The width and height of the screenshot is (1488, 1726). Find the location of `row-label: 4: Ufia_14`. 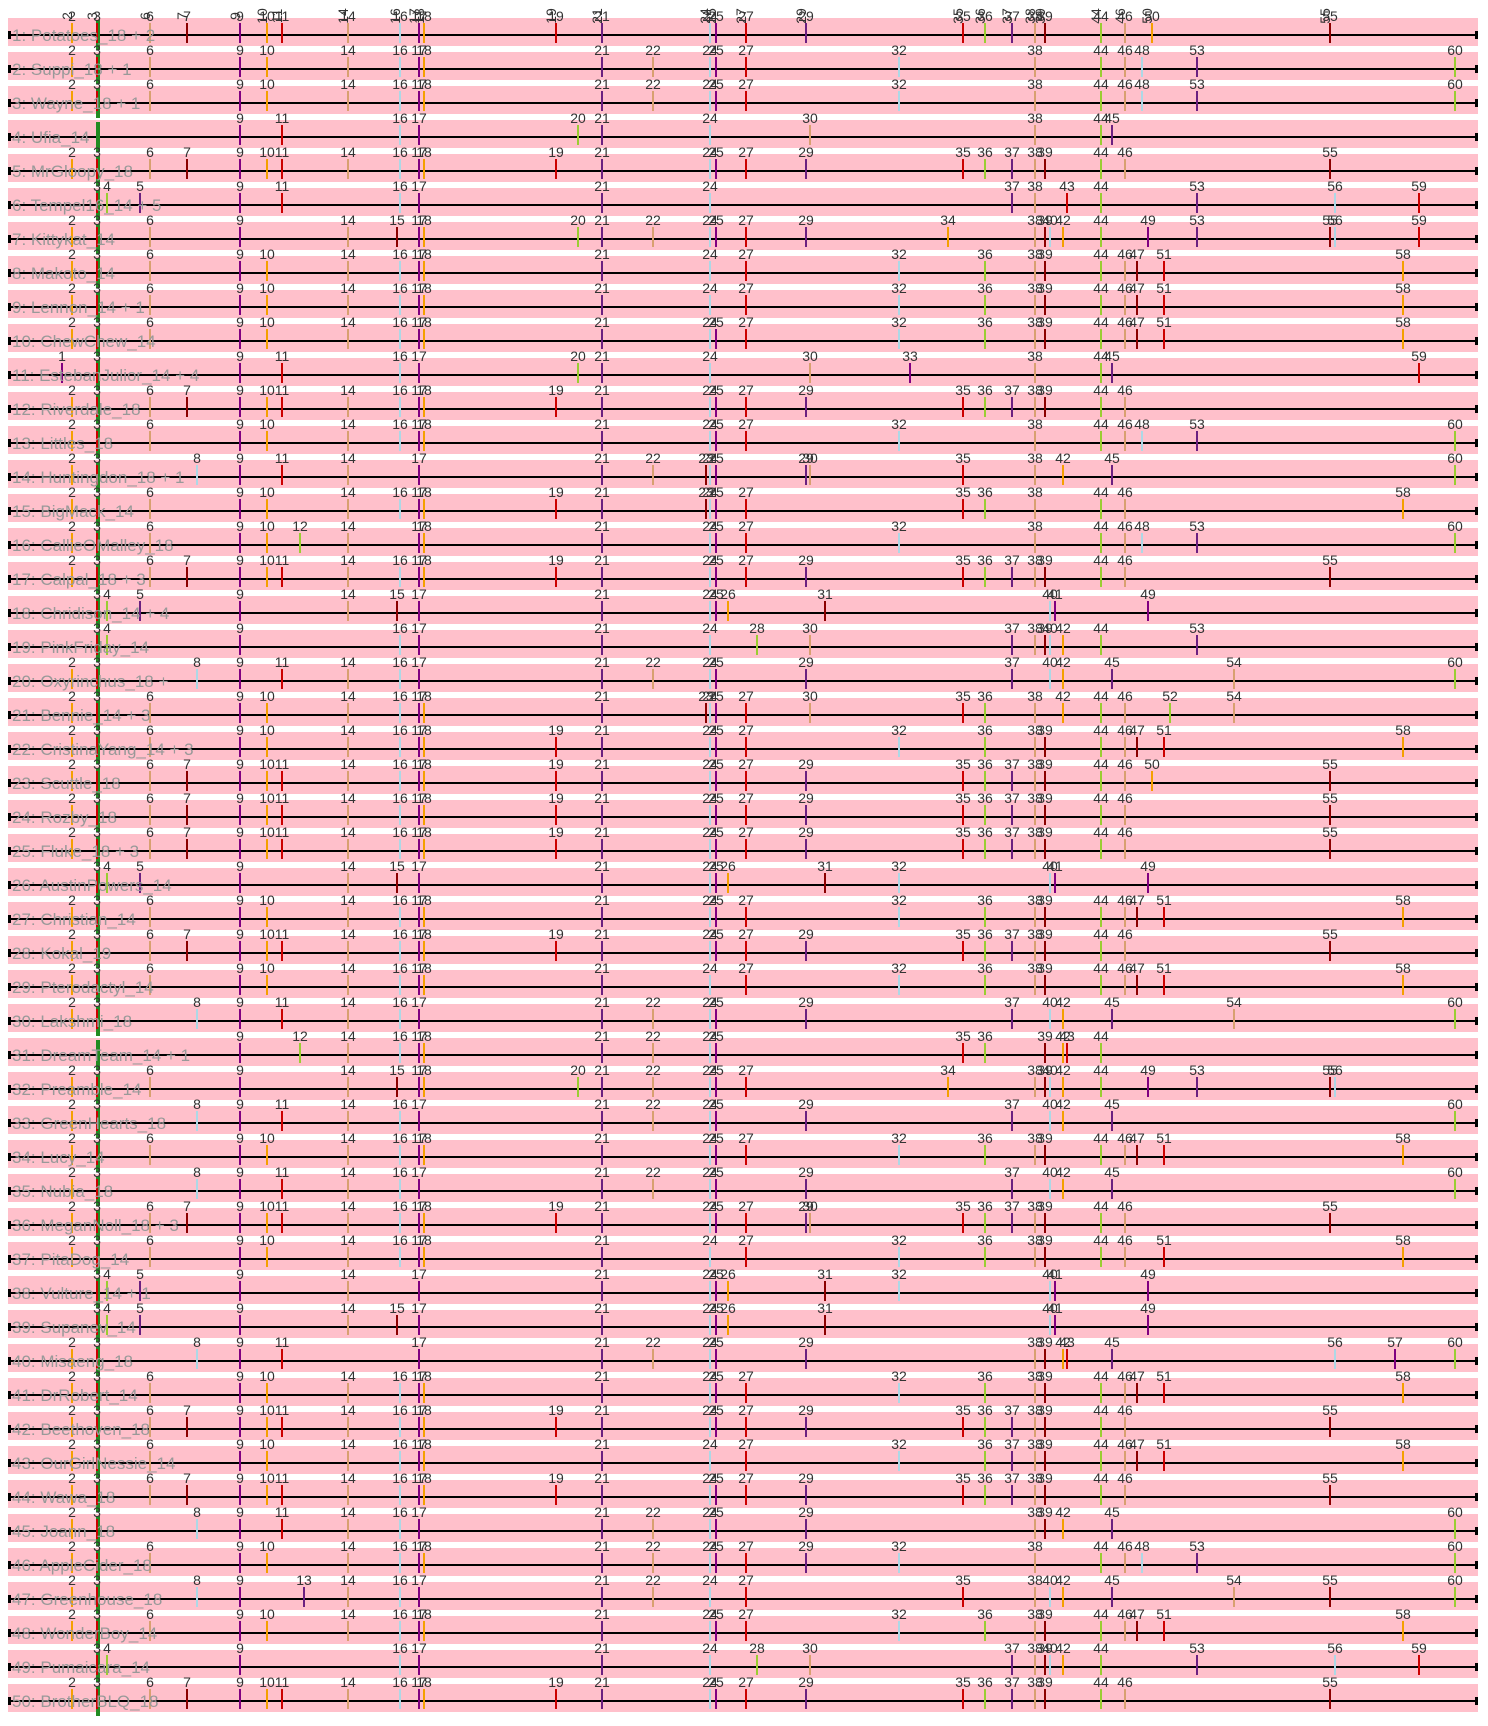

row-label: 4: Ufia_14 is located at coordinates (51, 137).